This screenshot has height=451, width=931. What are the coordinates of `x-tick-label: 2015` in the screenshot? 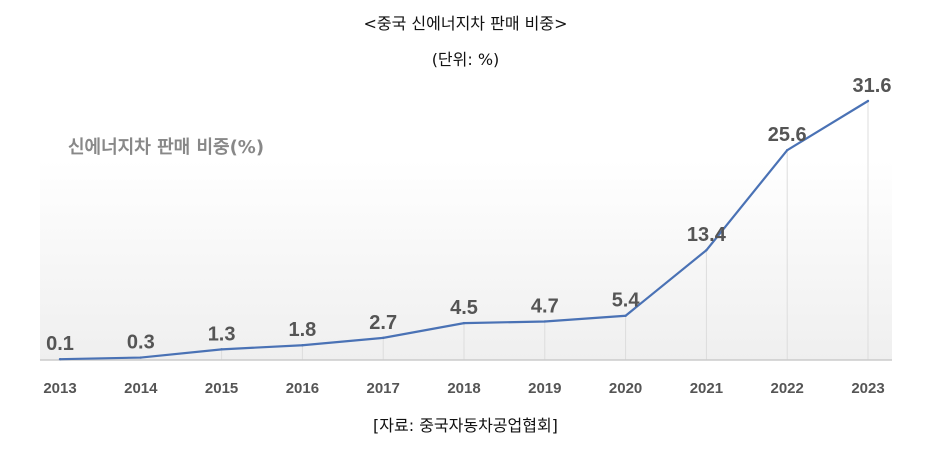 It's located at (221, 388).